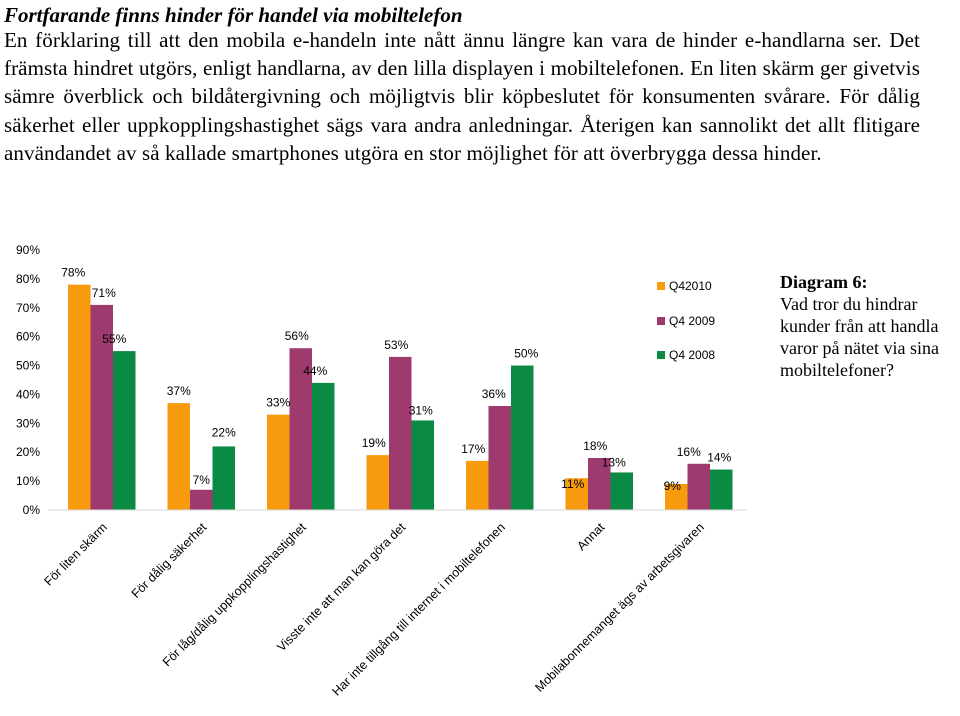 The width and height of the screenshot is (960, 716). Describe the element at coordinates (572, 484) in the screenshot. I see `data-label: 11%` at that location.